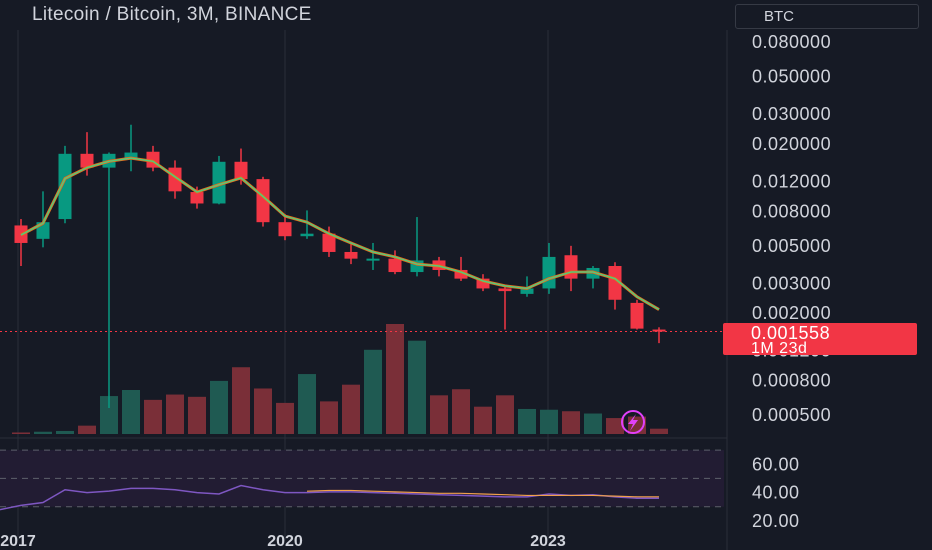  I want to click on time-tick-label: 2020, so click(285, 541).